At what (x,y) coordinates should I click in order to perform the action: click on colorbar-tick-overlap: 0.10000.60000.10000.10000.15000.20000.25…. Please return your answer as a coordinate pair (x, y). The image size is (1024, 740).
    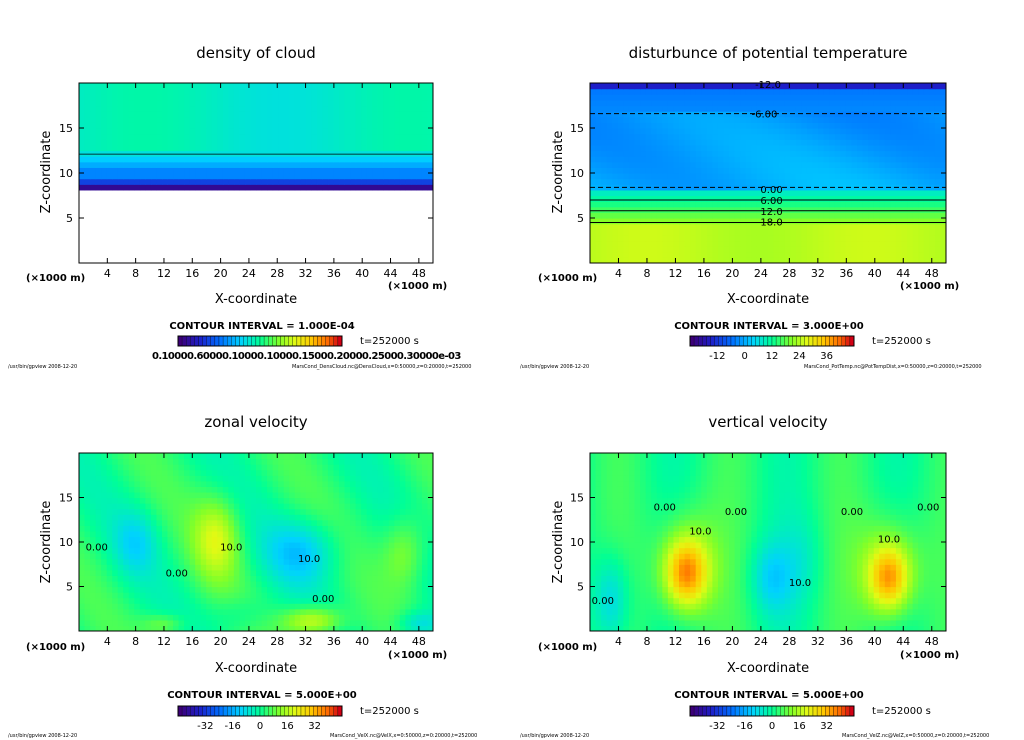
    Looking at the image, I should click on (306, 356).